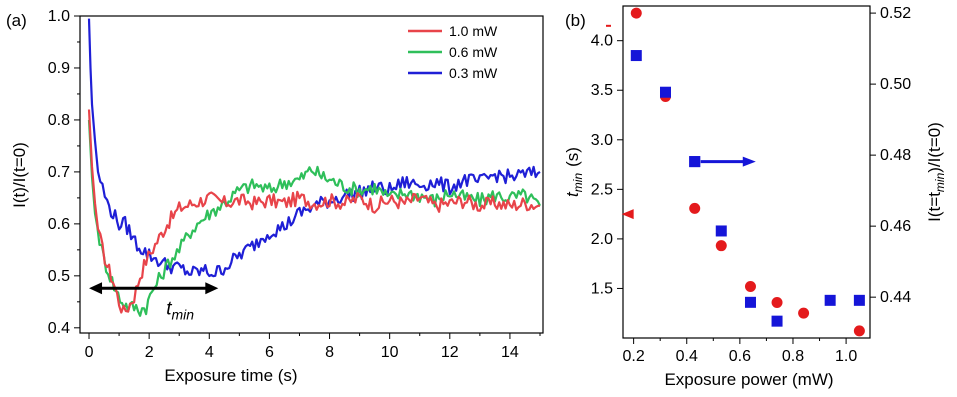 The width and height of the screenshot is (957, 397). What do you see at coordinates (230, 375) in the screenshot?
I see `x-axis-label-a: Exposure time (s)` at bounding box center [230, 375].